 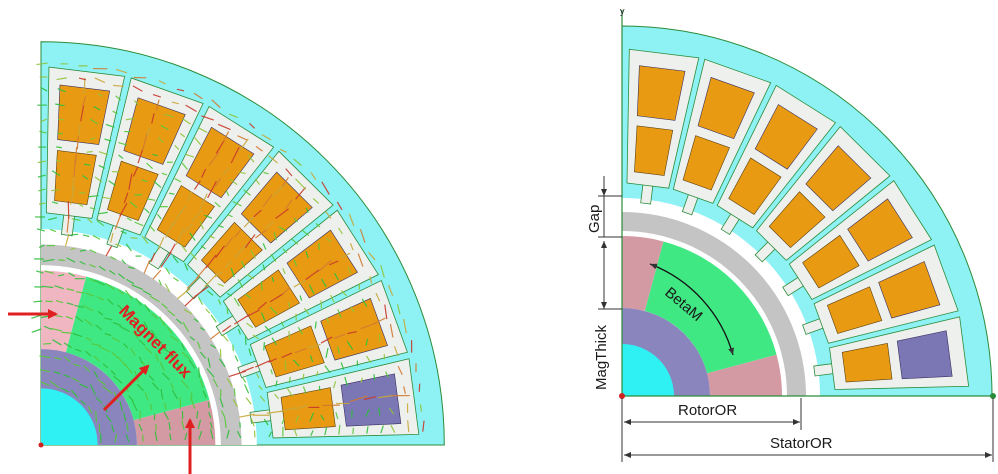 I want to click on coil-outer, so click(x=786, y=137).